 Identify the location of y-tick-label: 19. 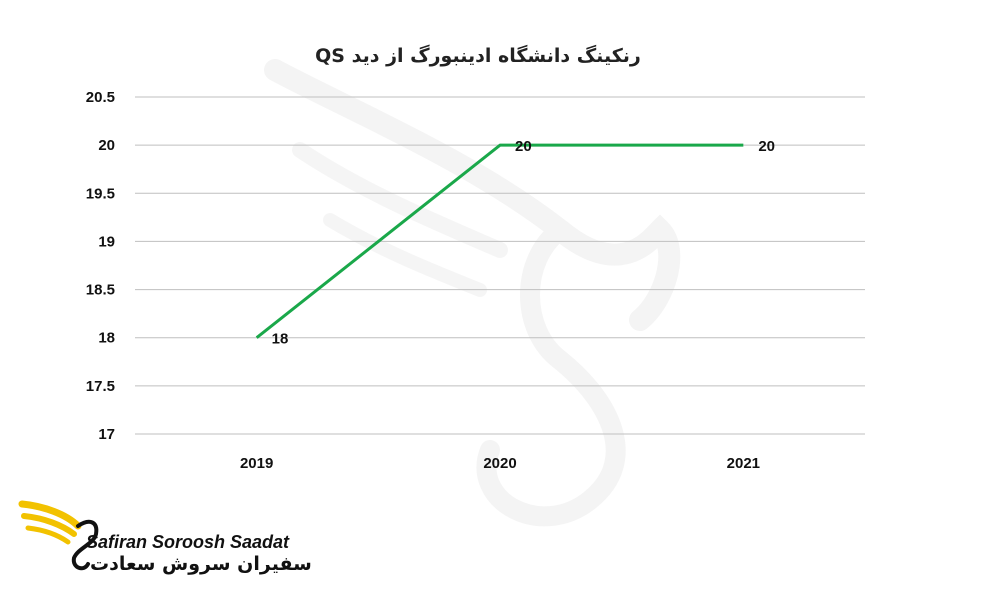
(106, 241).